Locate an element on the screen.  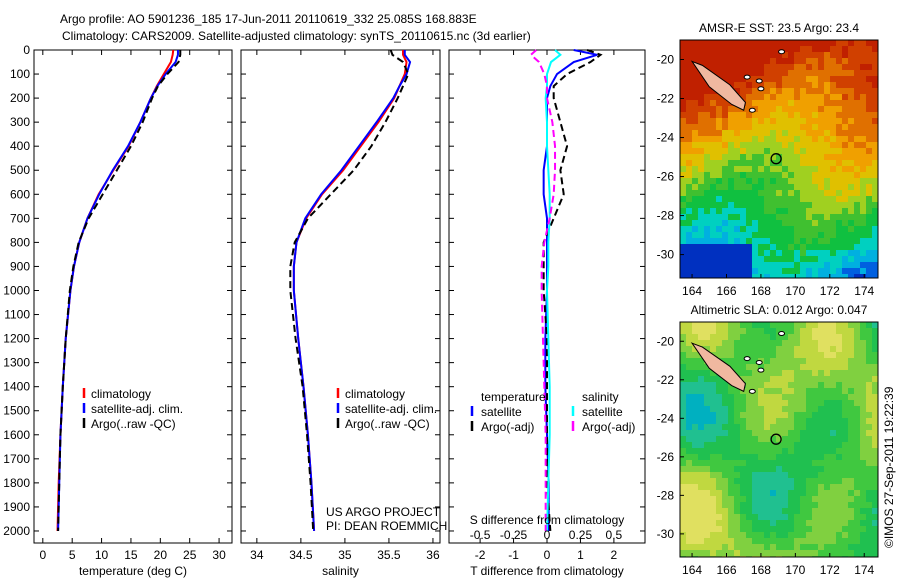
legend-label: Argo(..raw -QC) is located at coordinates (133, 424).